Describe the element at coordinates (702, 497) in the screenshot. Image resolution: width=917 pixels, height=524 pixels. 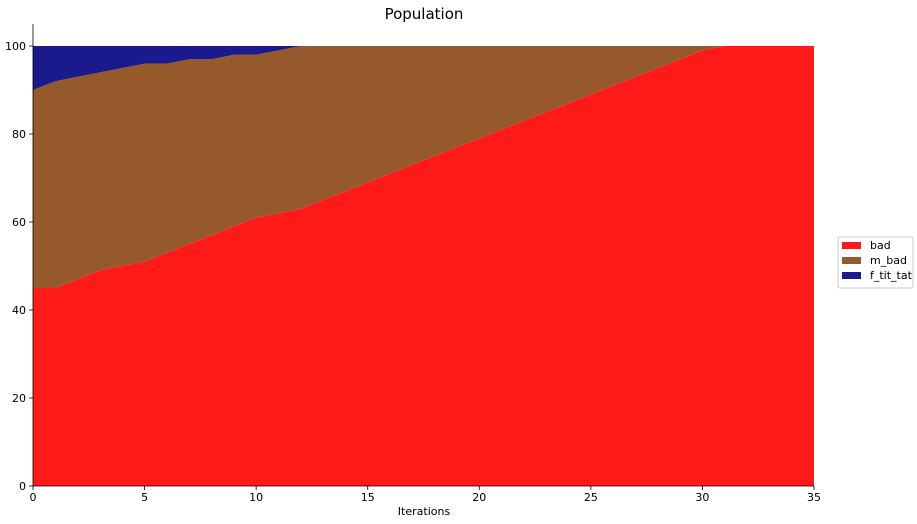
I see `x-tick-label: 30` at that location.